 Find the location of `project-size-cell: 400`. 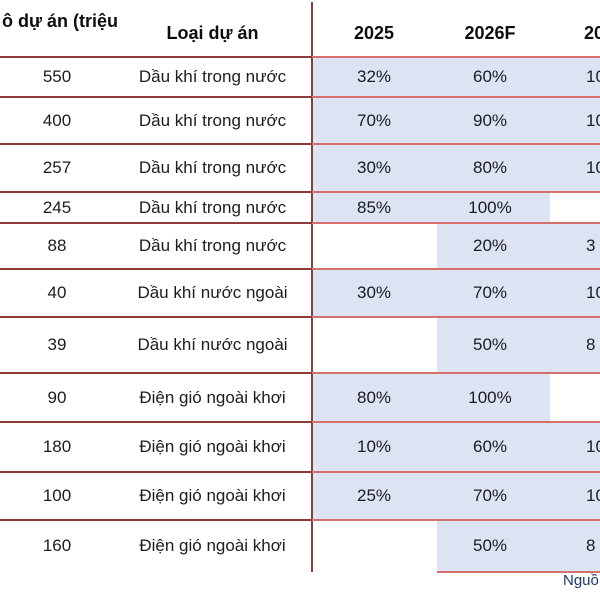

project-size-cell: 400 is located at coordinates (57, 120).